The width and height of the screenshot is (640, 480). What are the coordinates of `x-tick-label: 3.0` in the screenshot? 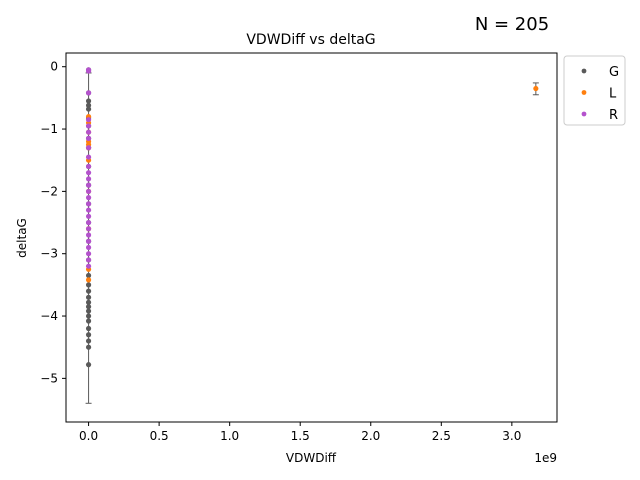 It's located at (511, 436).